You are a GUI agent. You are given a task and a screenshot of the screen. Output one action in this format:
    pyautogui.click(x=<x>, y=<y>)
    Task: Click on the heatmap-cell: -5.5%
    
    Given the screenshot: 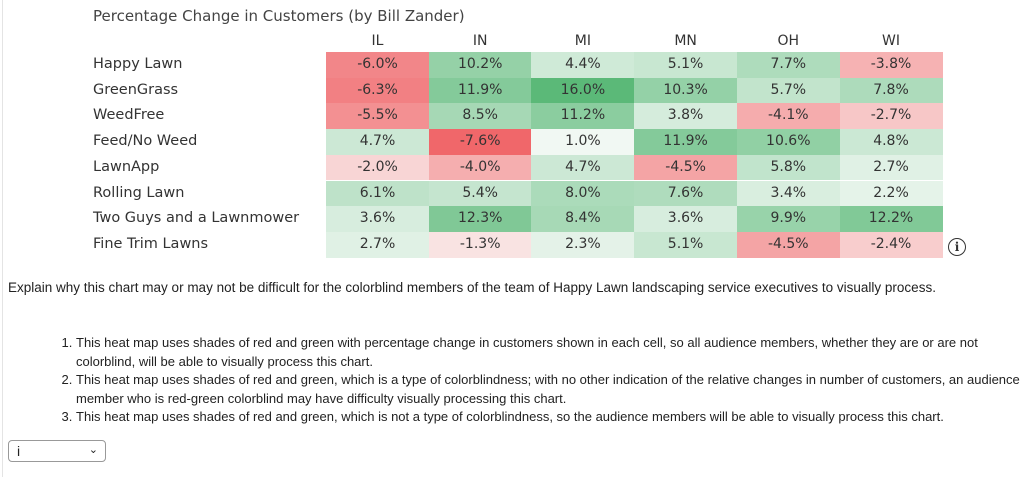 What is the action you would take?
    pyautogui.click(x=377, y=116)
    